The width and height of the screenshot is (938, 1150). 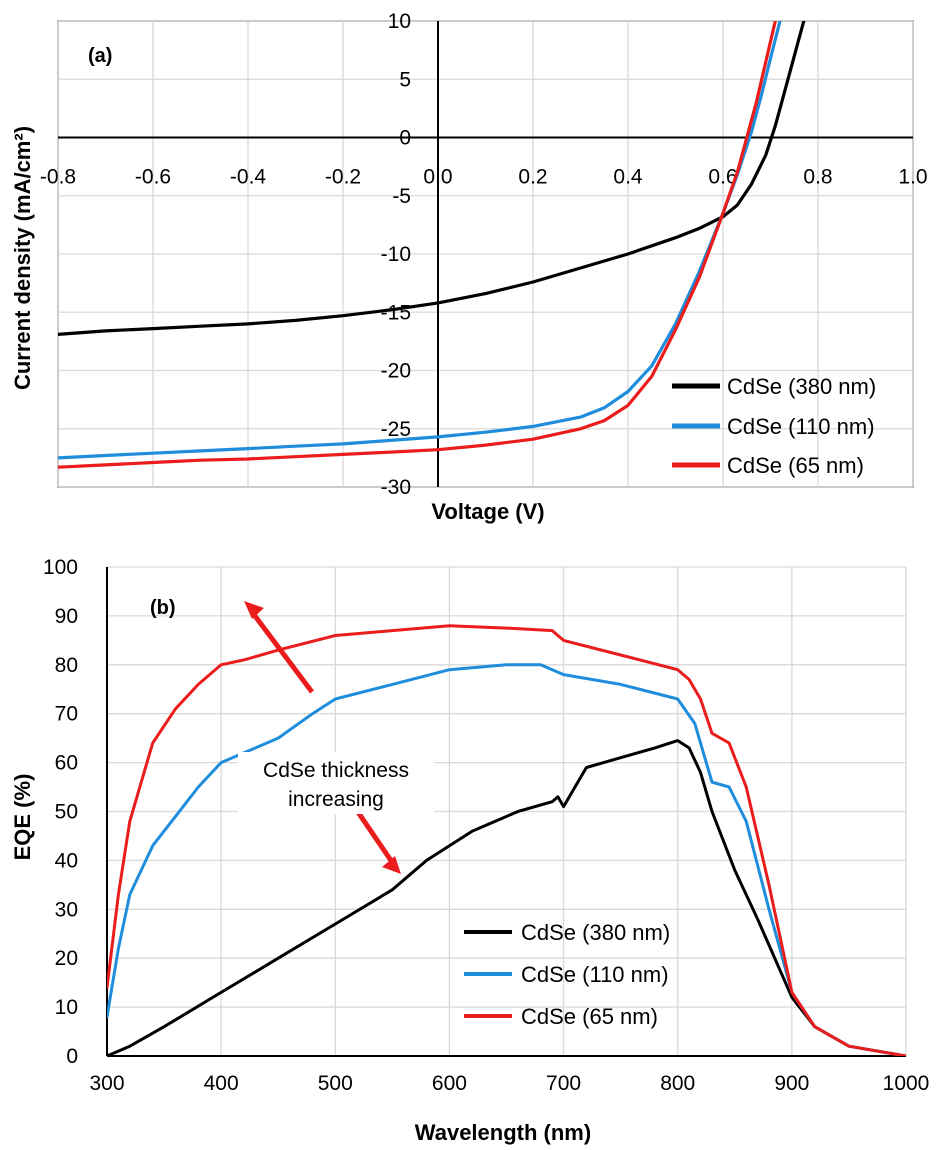 I want to click on chart-a-legend: CdSe (380 nm) CdSe (110 nm) CdSe (65 nm), so click(x=774, y=426).